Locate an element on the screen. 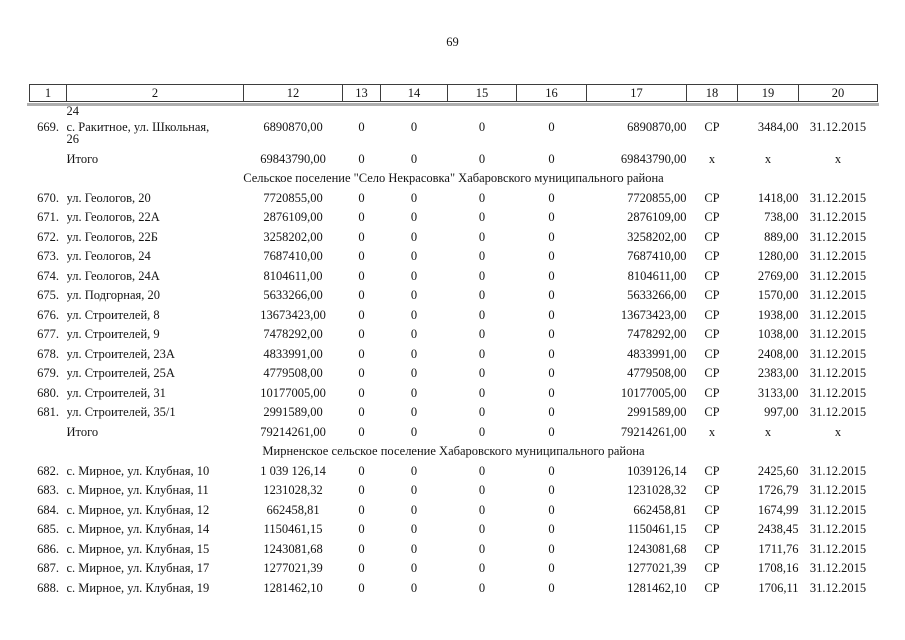 This screenshot has height=640, width=905. table-cell: 4779508,00 is located at coordinates (293, 373).